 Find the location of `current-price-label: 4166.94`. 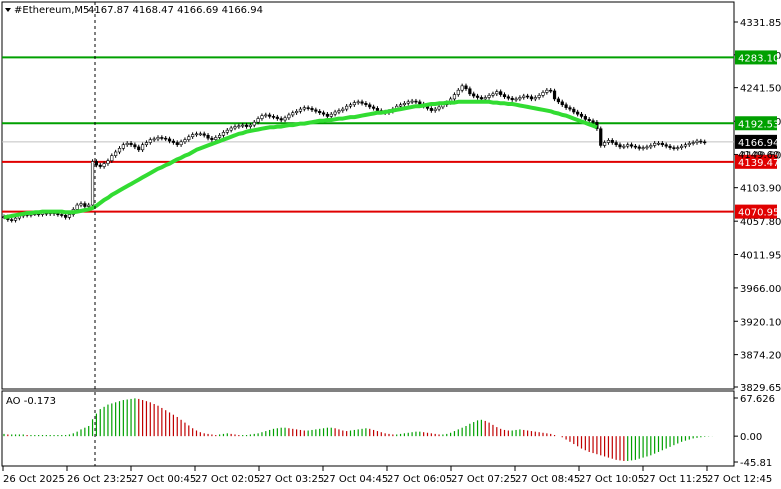

current-price-label: 4166.94 is located at coordinates (758, 143).